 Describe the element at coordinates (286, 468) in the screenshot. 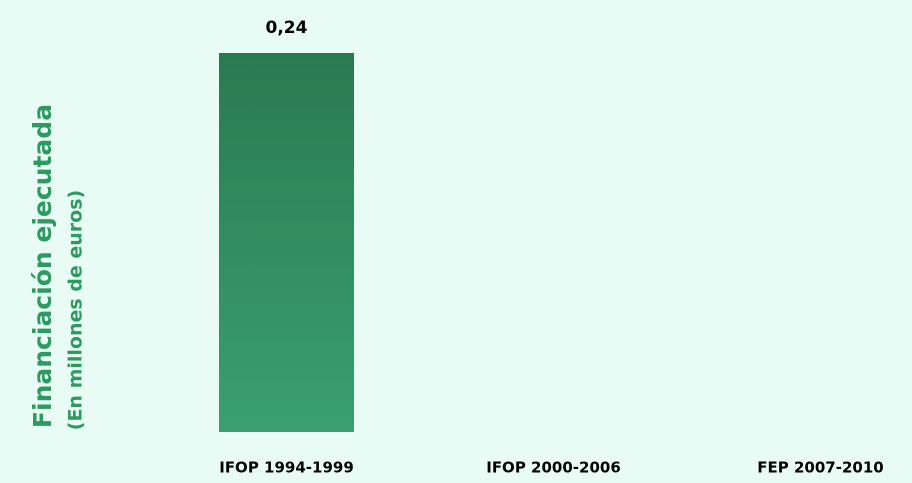

I see `x-tick-label: IFOP 1994-1999` at that location.